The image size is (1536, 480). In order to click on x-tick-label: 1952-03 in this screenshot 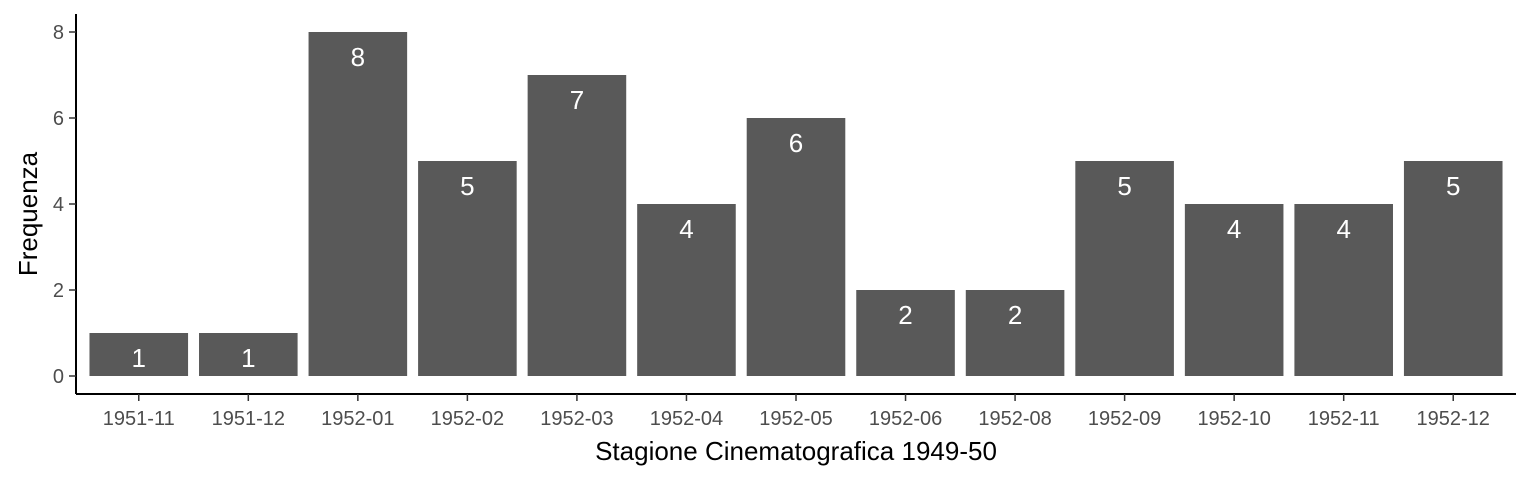, I will do `click(576, 419)`.